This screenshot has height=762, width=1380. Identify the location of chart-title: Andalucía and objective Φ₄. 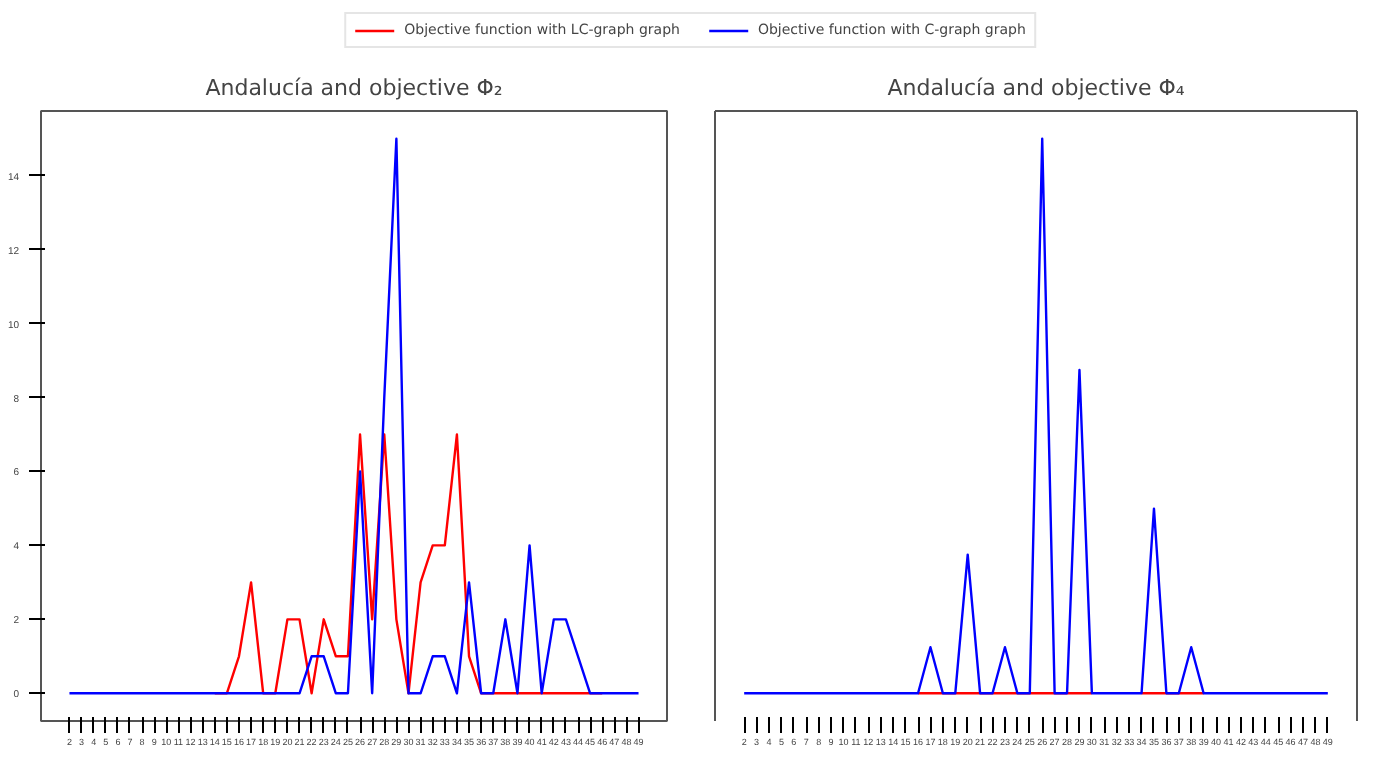
(1036, 88).